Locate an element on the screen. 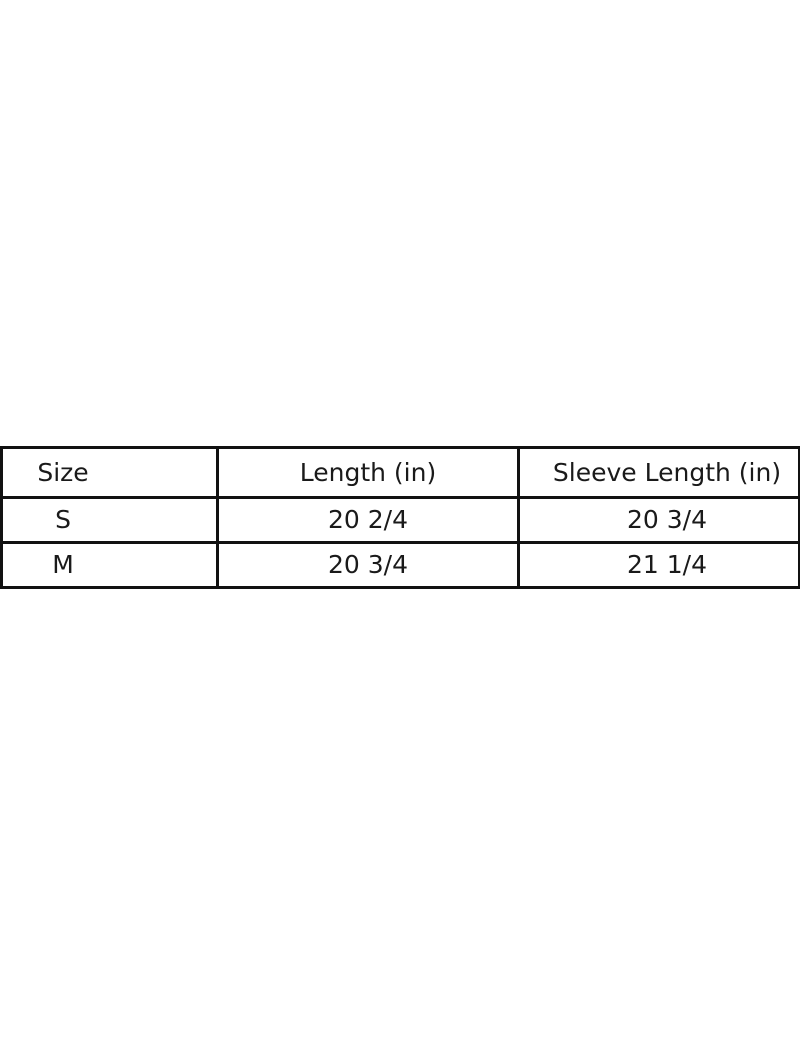  cell-sleeve-length-s: 20 3/4 is located at coordinates (658, 520).